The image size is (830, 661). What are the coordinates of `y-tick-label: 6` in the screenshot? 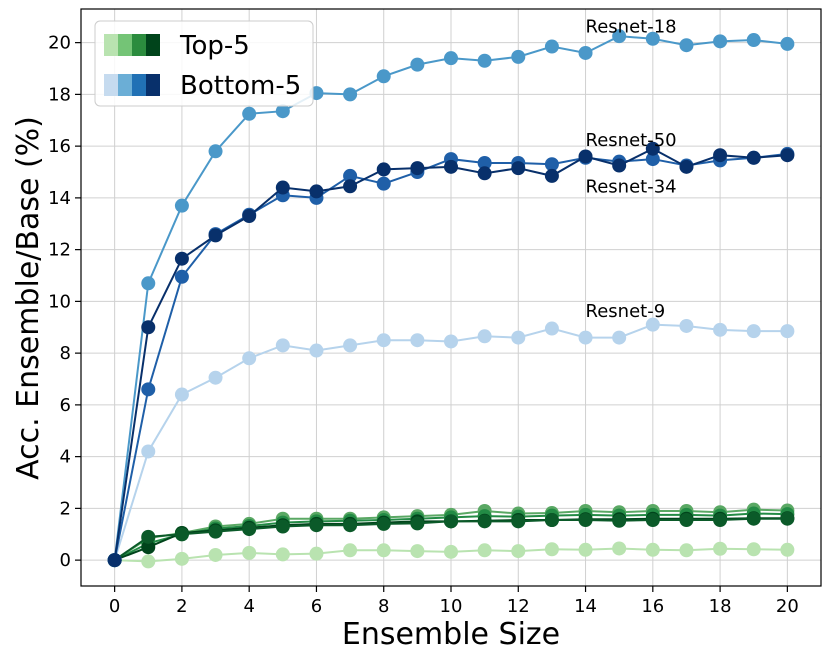 It's located at (65, 405).